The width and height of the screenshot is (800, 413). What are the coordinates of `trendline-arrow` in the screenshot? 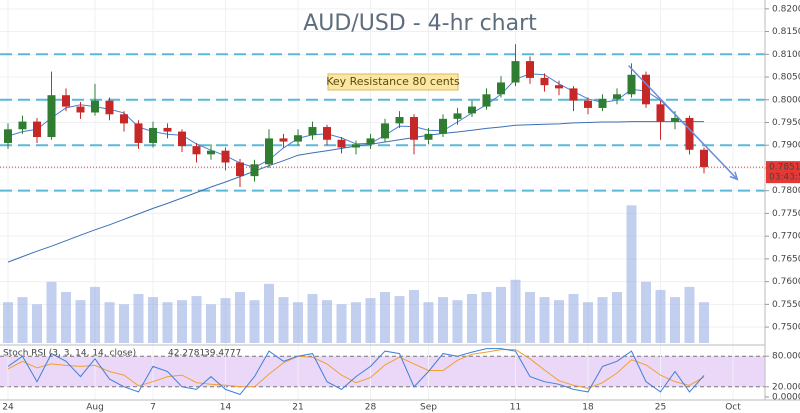 It's located at (734, 176).